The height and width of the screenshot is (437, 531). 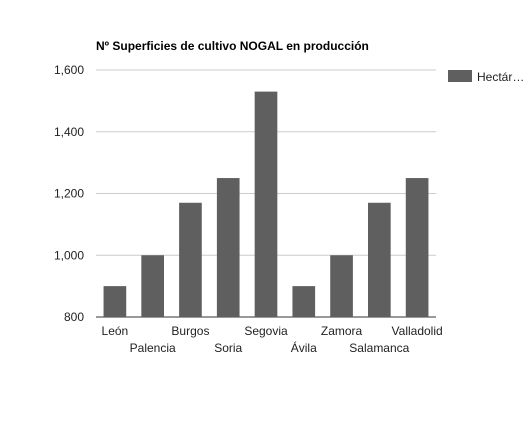 What do you see at coordinates (74, 317) in the screenshot?
I see `y-tick-label: 800` at bounding box center [74, 317].